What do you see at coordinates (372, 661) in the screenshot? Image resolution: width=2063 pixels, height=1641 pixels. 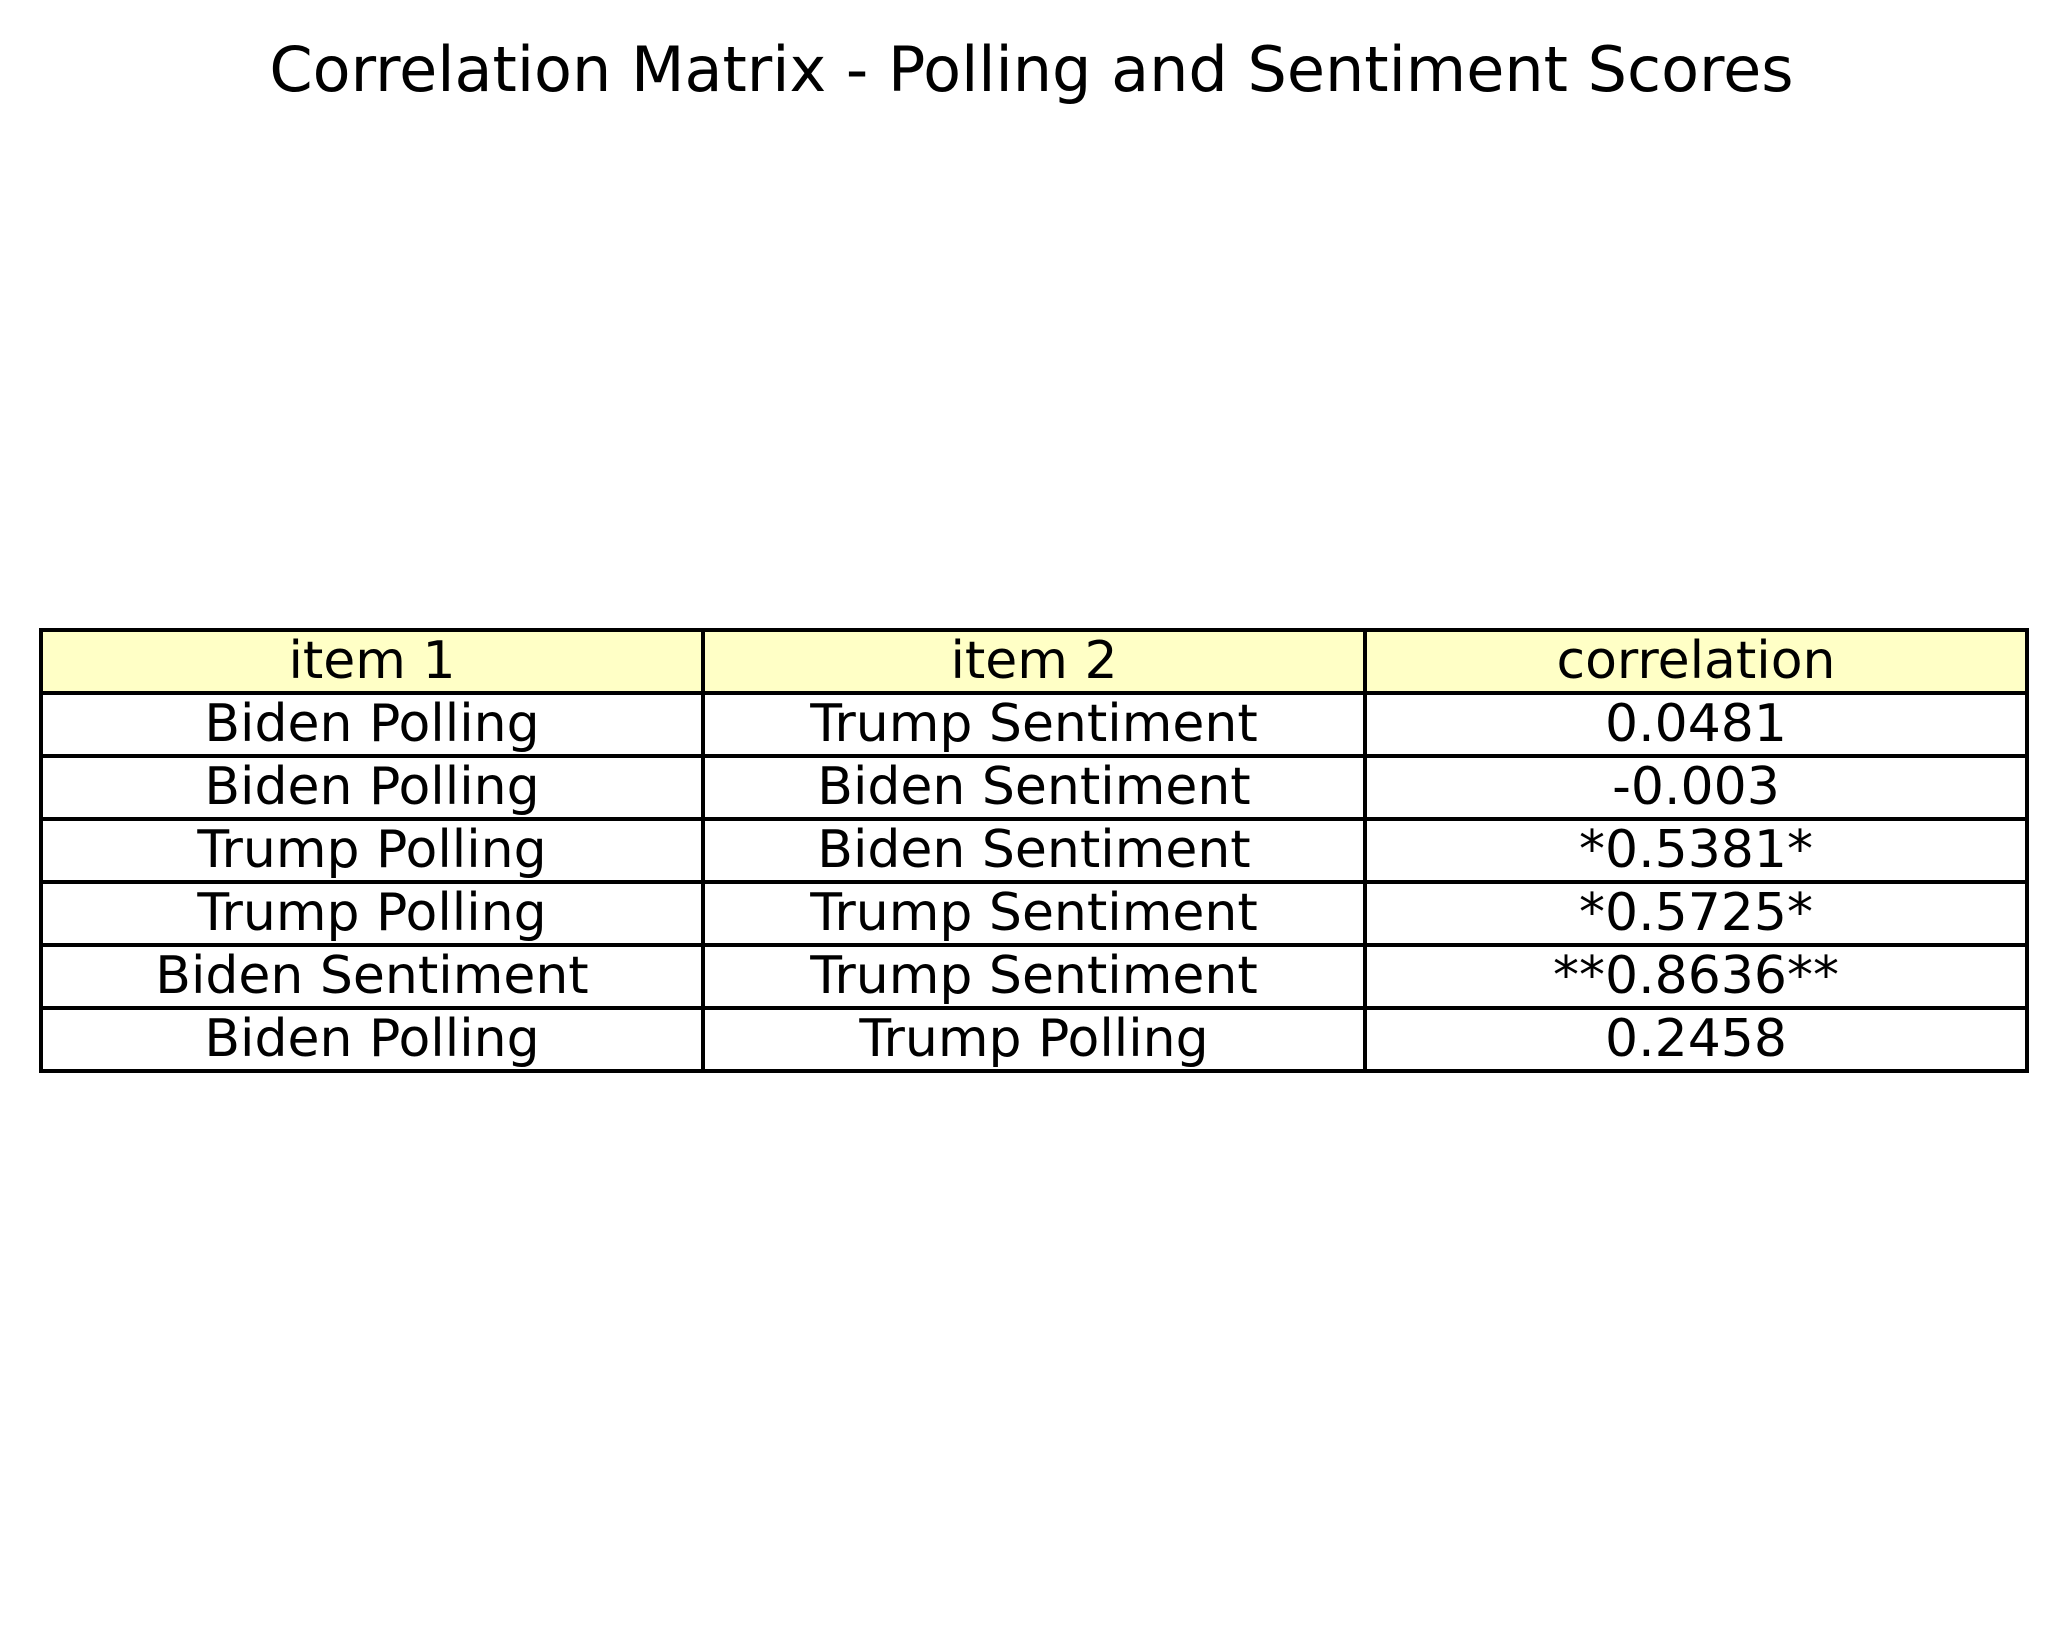 I see `column-header-item-1: item 1` at bounding box center [372, 661].